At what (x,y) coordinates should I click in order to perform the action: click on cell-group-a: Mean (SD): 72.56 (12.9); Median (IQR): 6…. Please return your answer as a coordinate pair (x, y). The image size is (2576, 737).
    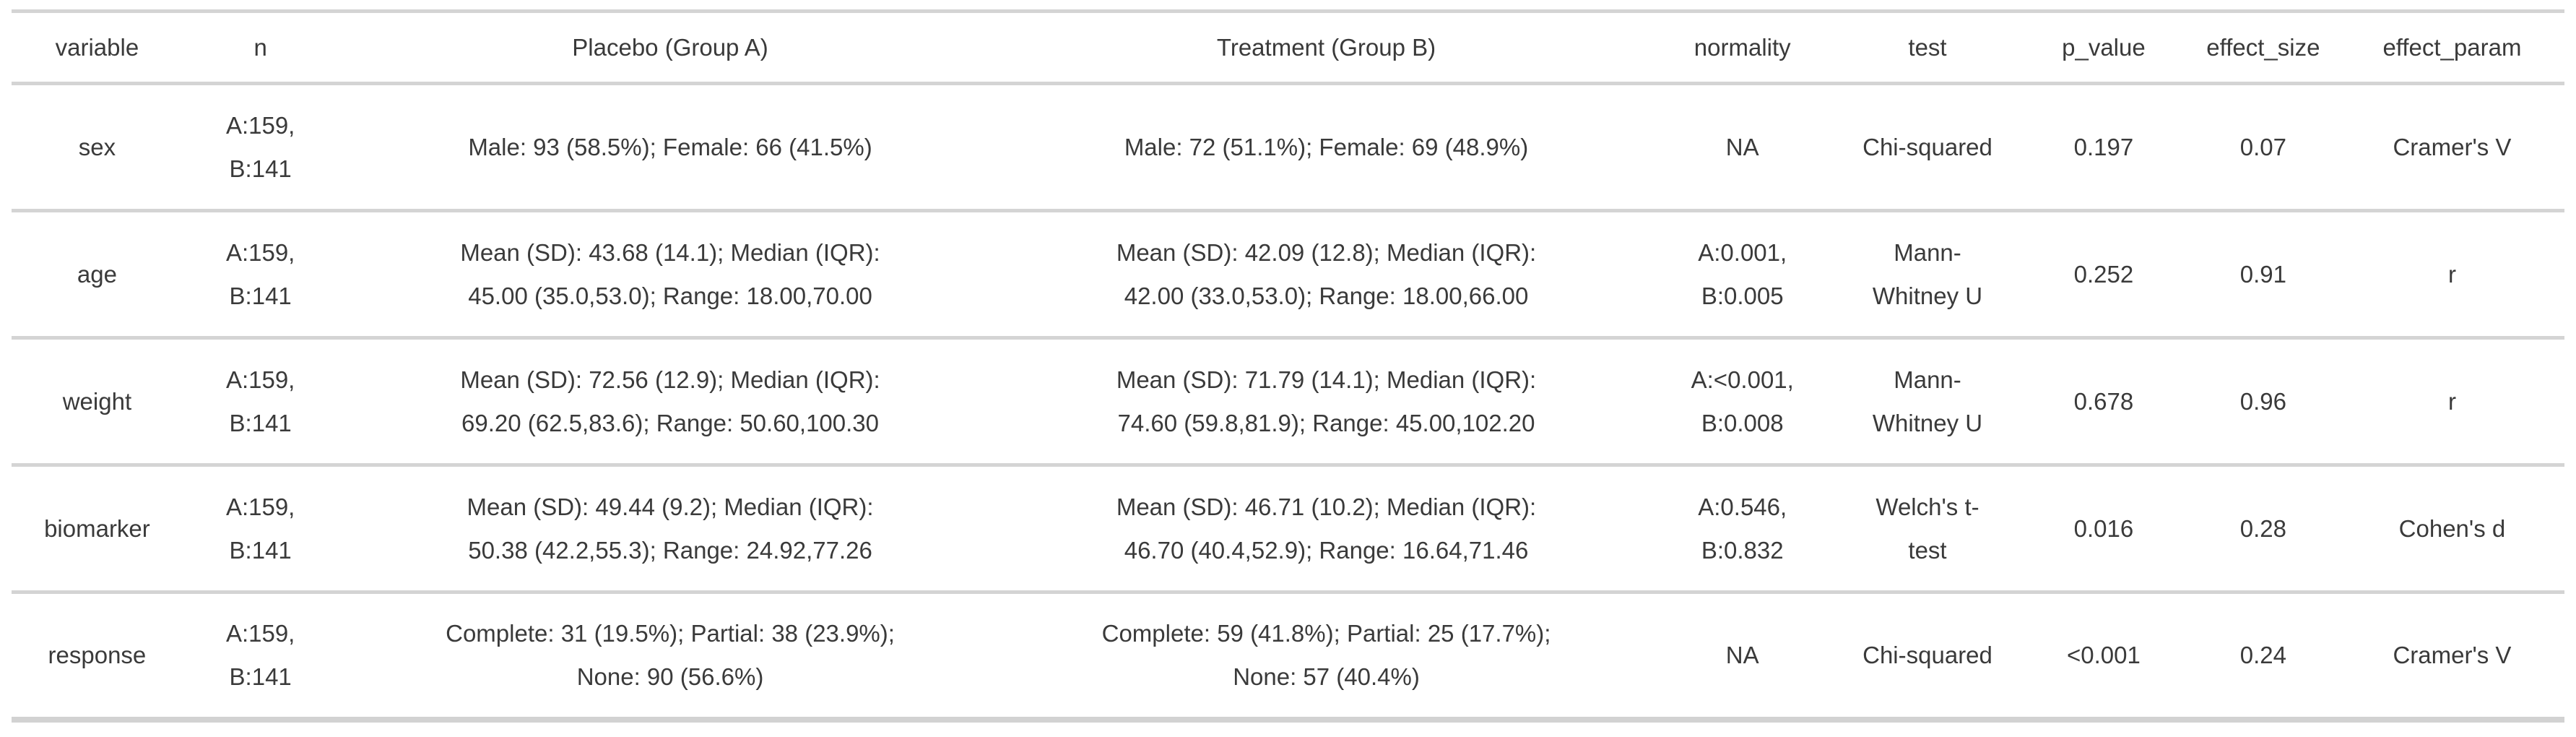
    Looking at the image, I should click on (670, 401).